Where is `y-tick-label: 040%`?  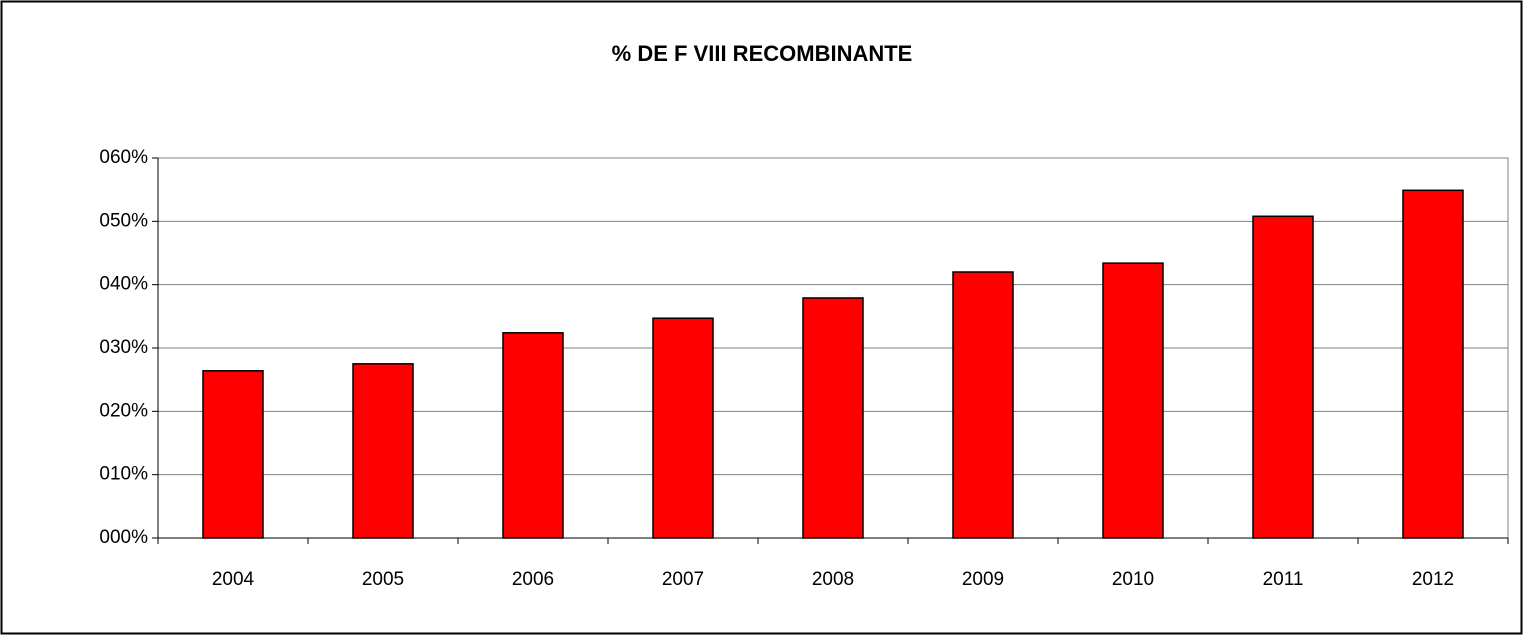
y-tick-label: 040% is located at coordinates (123, 284).